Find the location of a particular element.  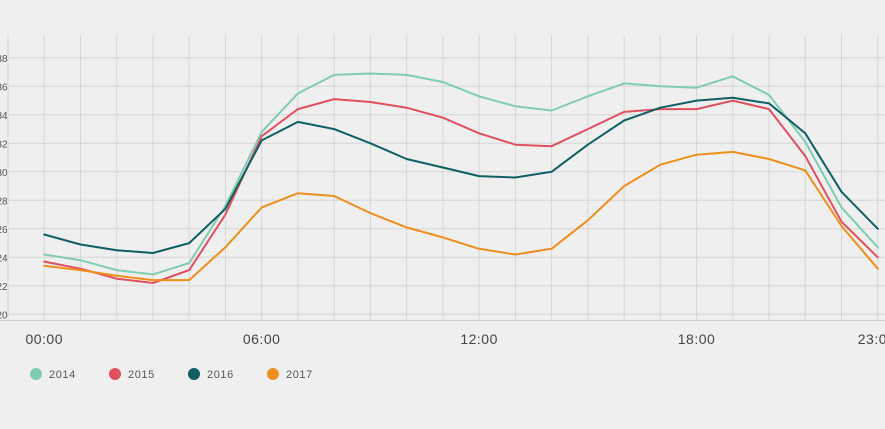

legend-item-2017: 2017 is located at coordinates (290, 374).